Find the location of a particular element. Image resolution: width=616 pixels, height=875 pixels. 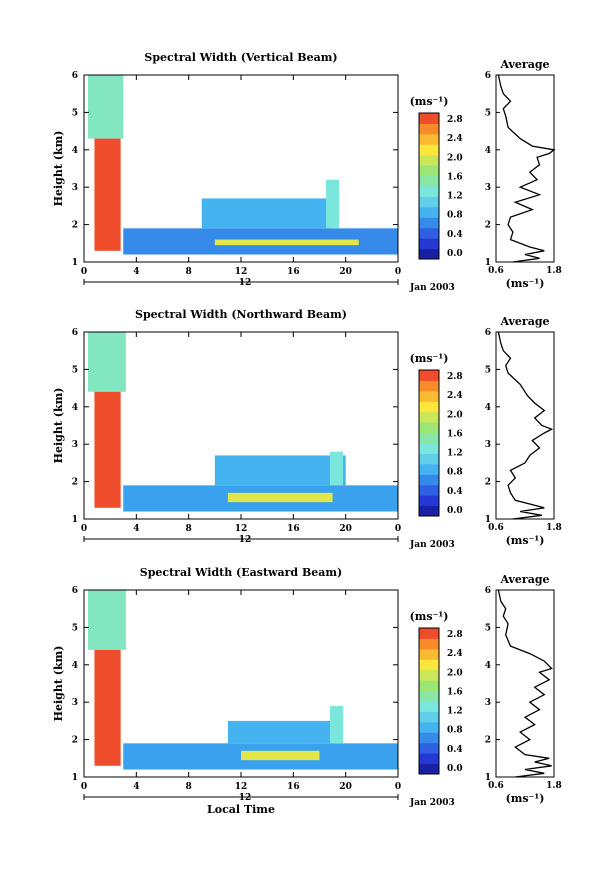

y-tick-label: 4 is located at coordinates (75, 151).